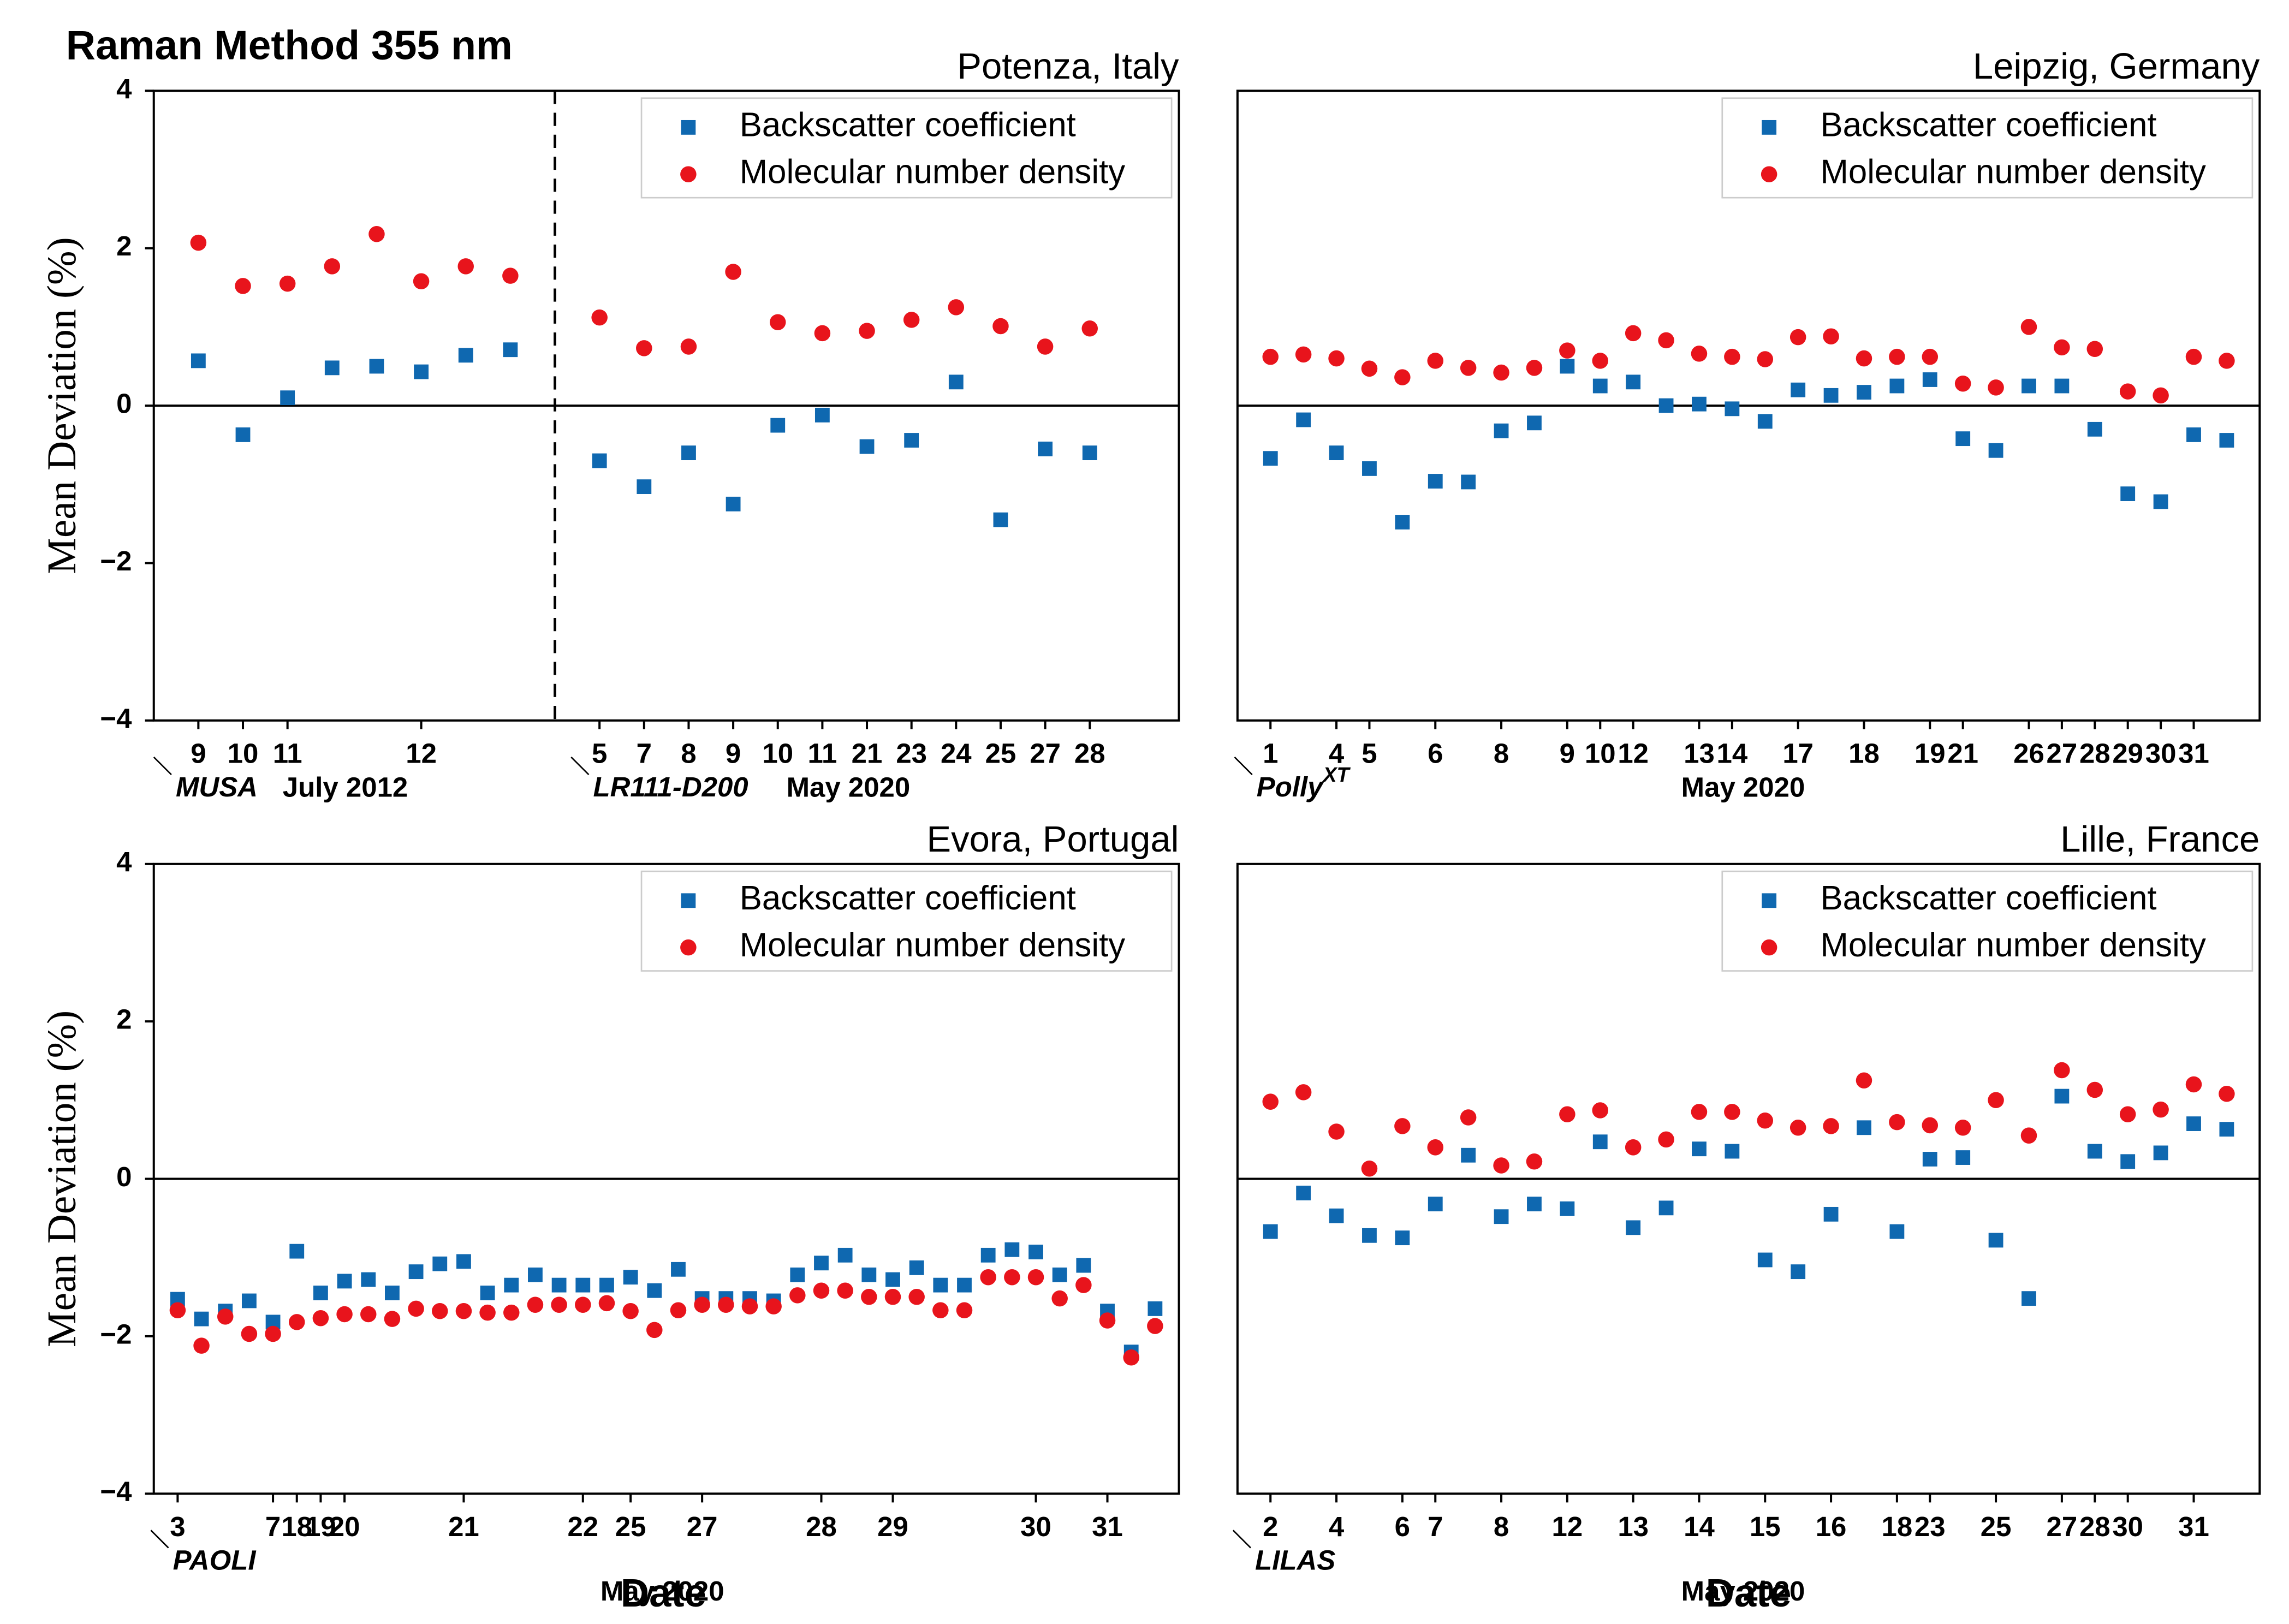  Describe the element at coordinates (1369, 753) in the screenshot. I see `x-tick-label: 5` at that location.